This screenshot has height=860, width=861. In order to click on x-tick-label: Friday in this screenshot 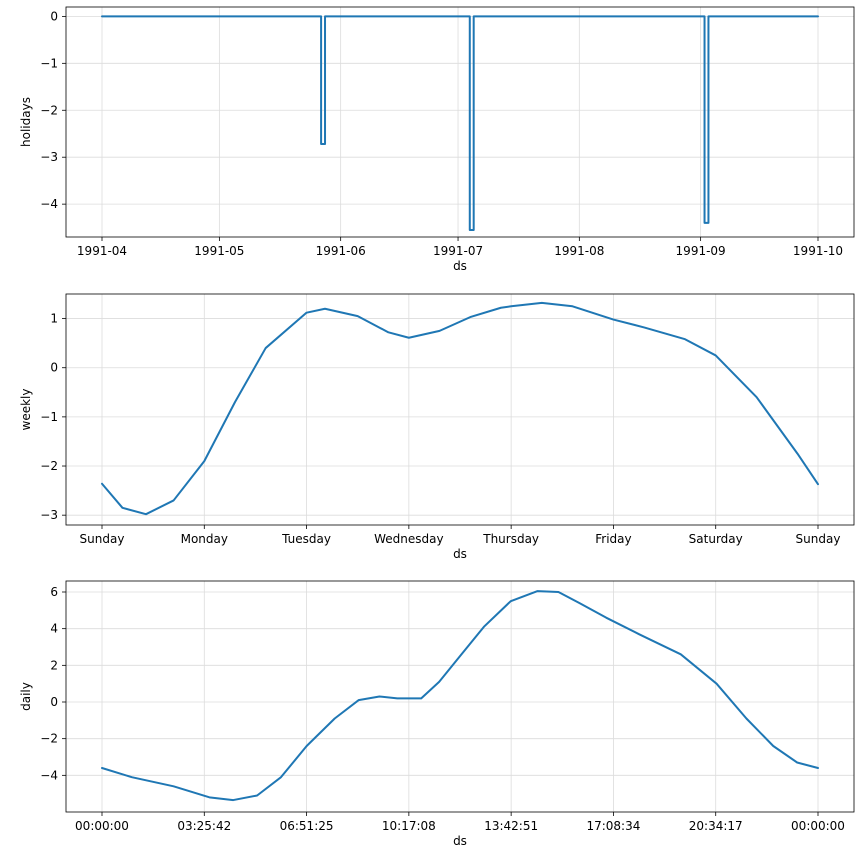, I will do `click(613, 539)`.